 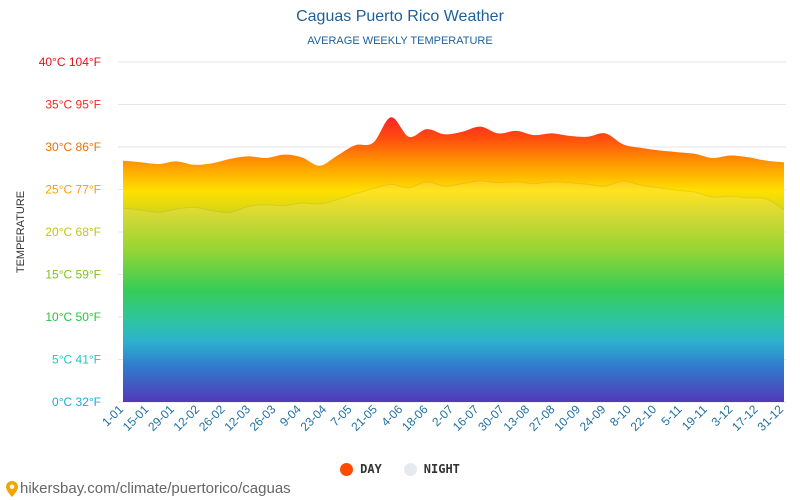 What do you see at coordinates (212, 418) in the screenshot?
I see `x-tick-label: 26-02` at bounding box center [212, 418].